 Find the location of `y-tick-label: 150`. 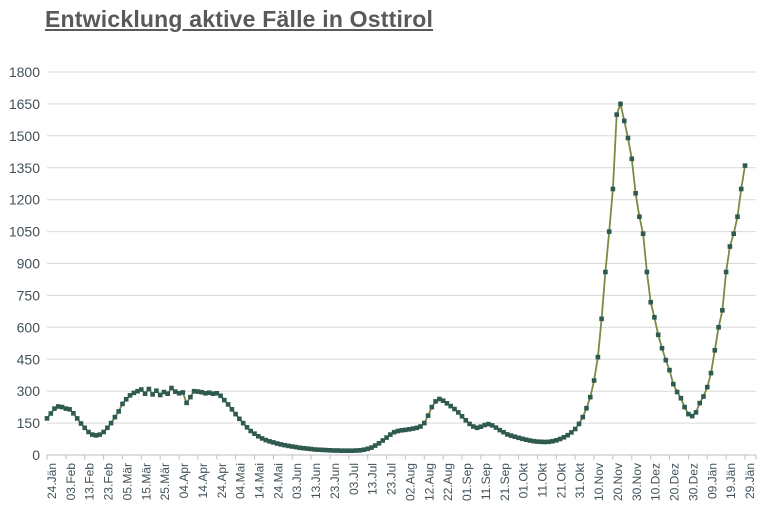

y-tick-label: 150 is located at coordinates (29, 423).